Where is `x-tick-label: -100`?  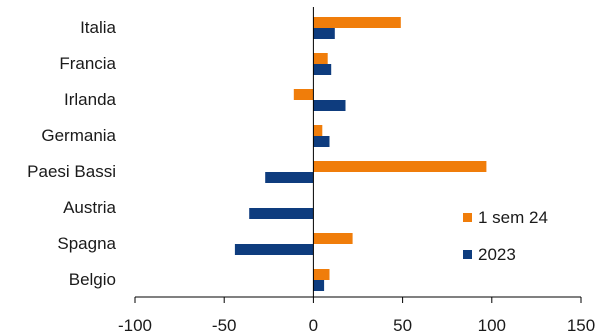
x-tick-label: -100 is located at coordinates (135, 325).